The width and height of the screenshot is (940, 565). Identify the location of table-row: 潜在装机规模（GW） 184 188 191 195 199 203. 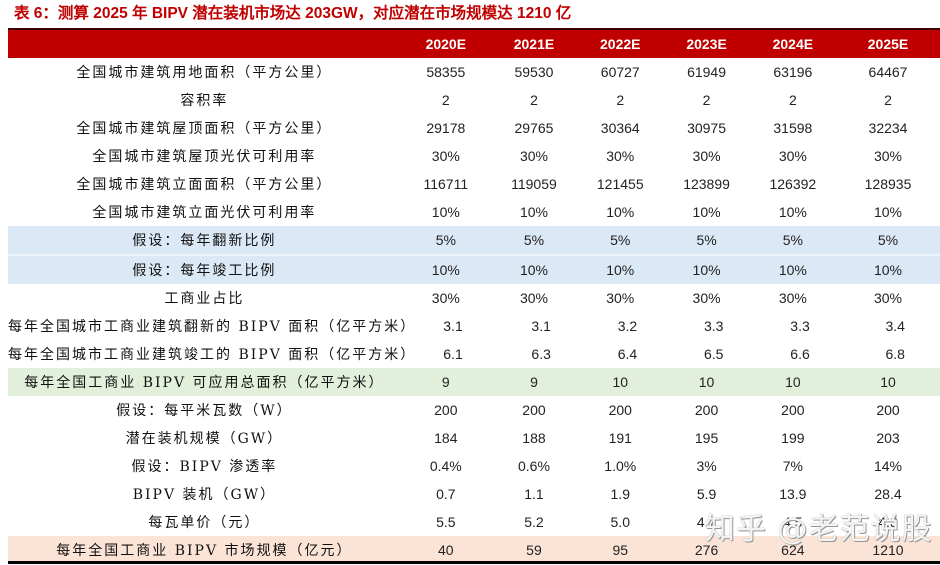
(474, 438).